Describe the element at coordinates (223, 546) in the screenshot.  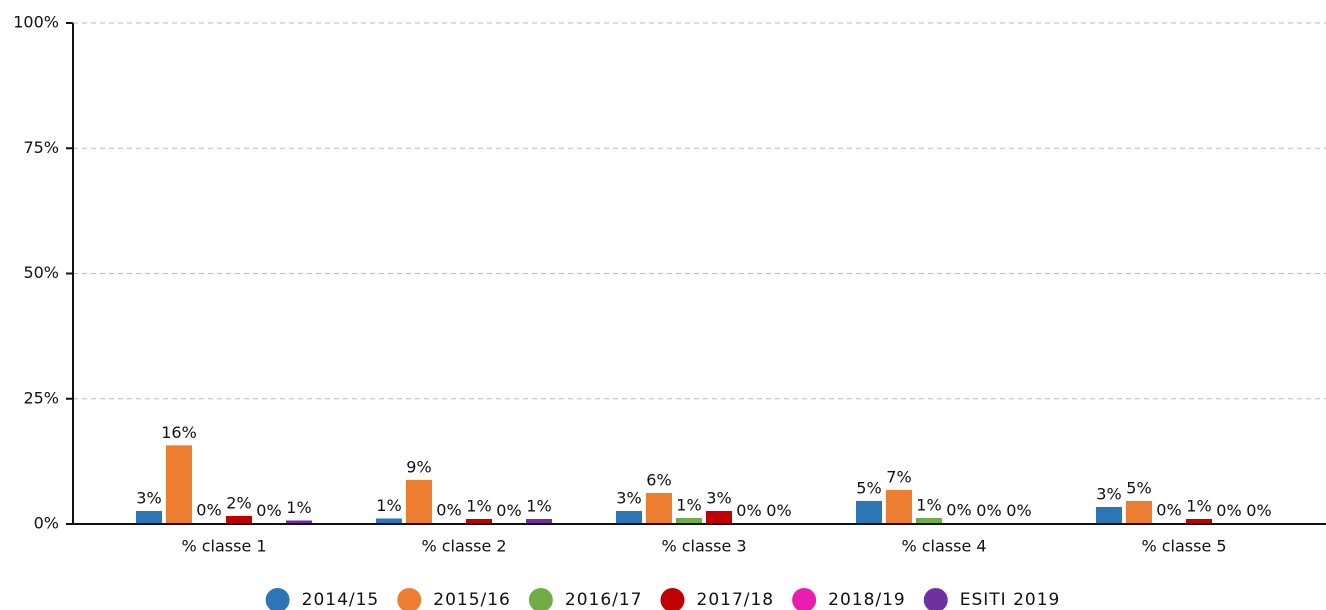
I see `x-tick-label: % classe 1` at that location.